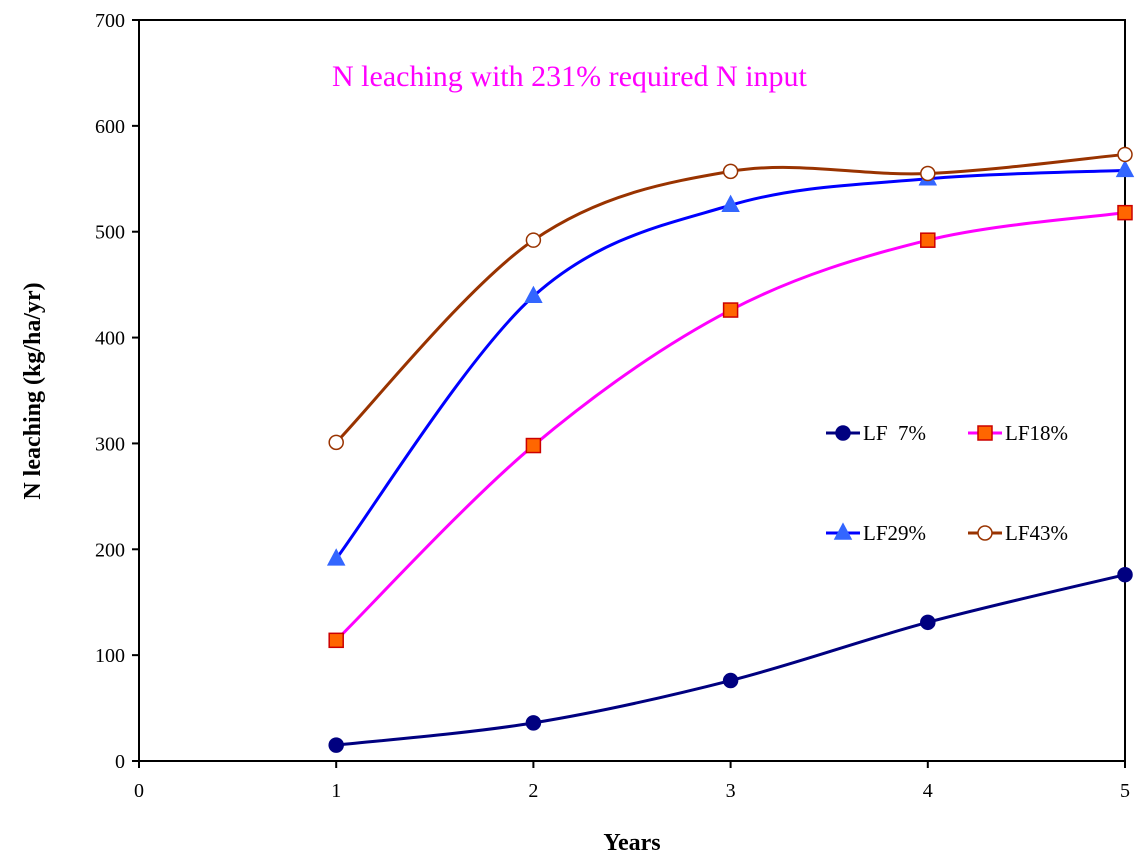 The width and height of the screenshot is (1135, 861). Describe the element at coordinates (928, 791) in the screenshot. I see `x-tick-label: 4` at that location.